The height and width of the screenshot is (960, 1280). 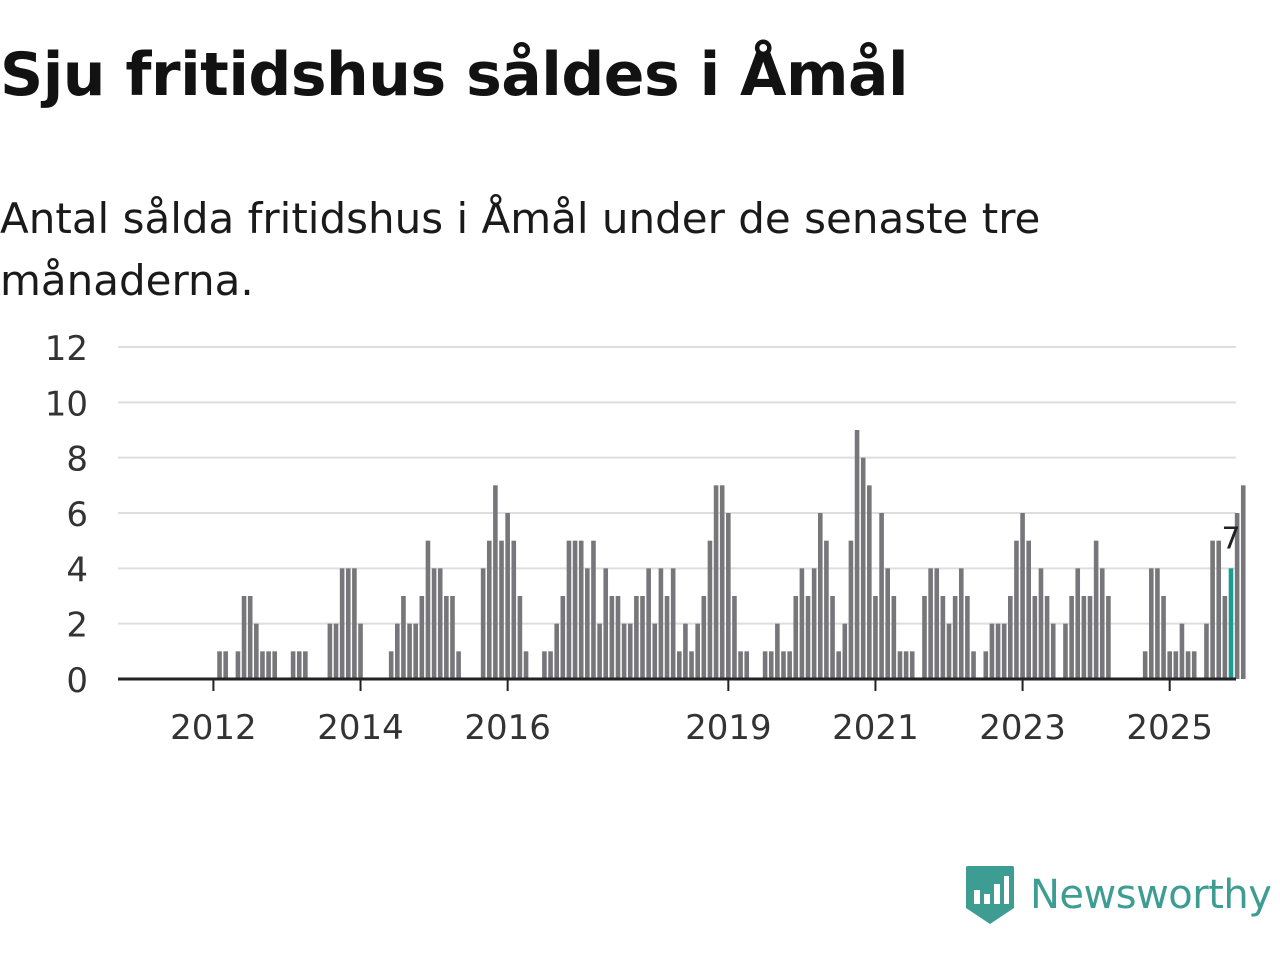 What do you see at coordinates (990, 895) in the screenshot?
I see `newsworthy-logo-icon` at bounding box center [990, 895].